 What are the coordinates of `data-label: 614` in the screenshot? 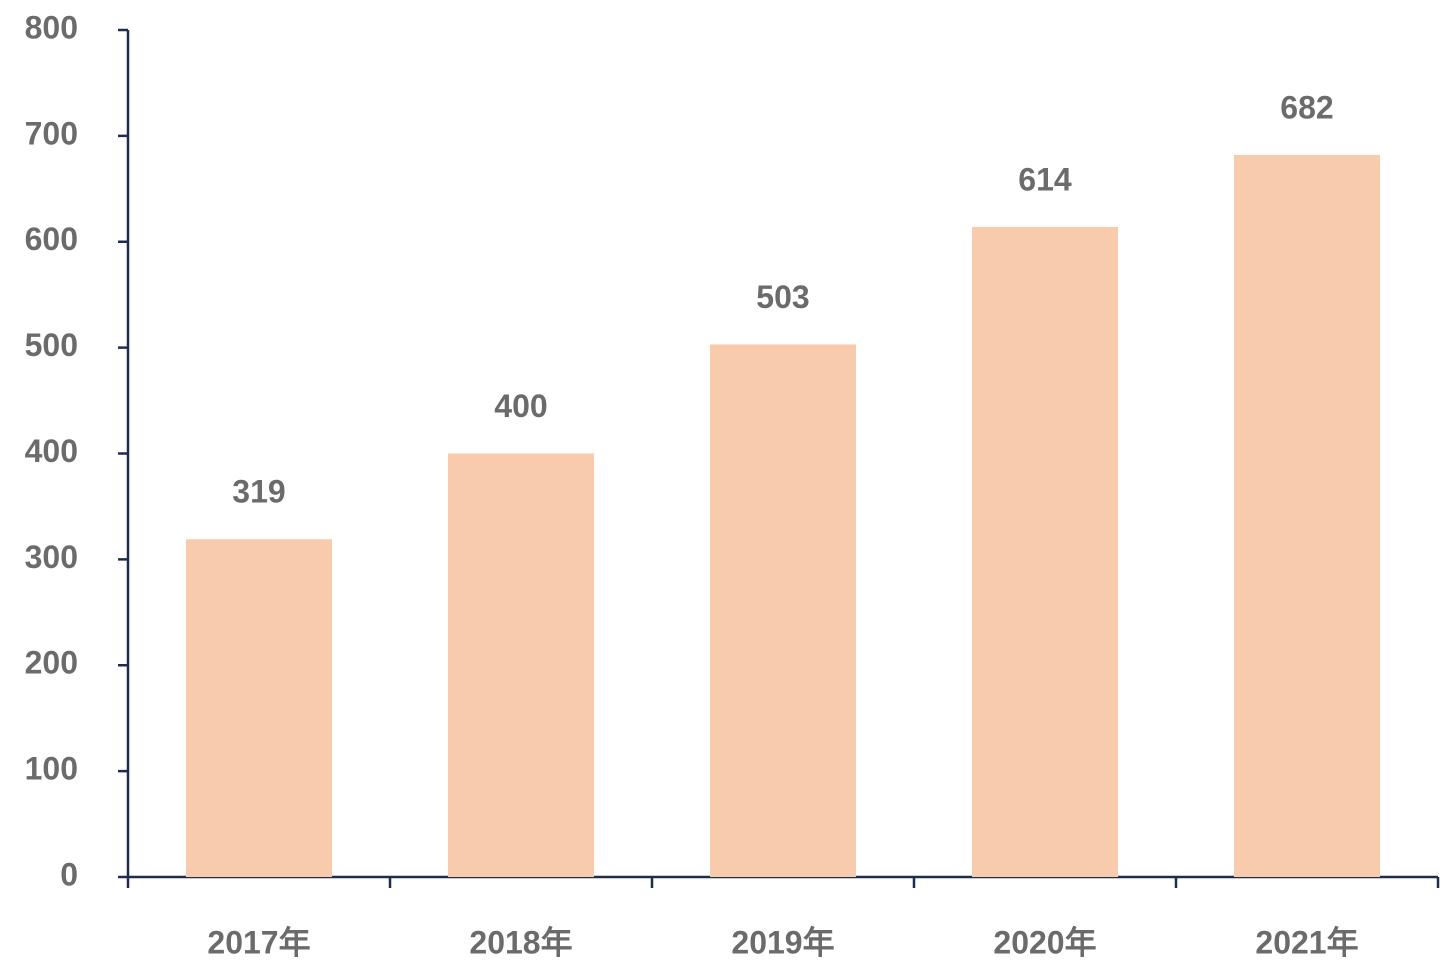 It's located at (1045, 179).